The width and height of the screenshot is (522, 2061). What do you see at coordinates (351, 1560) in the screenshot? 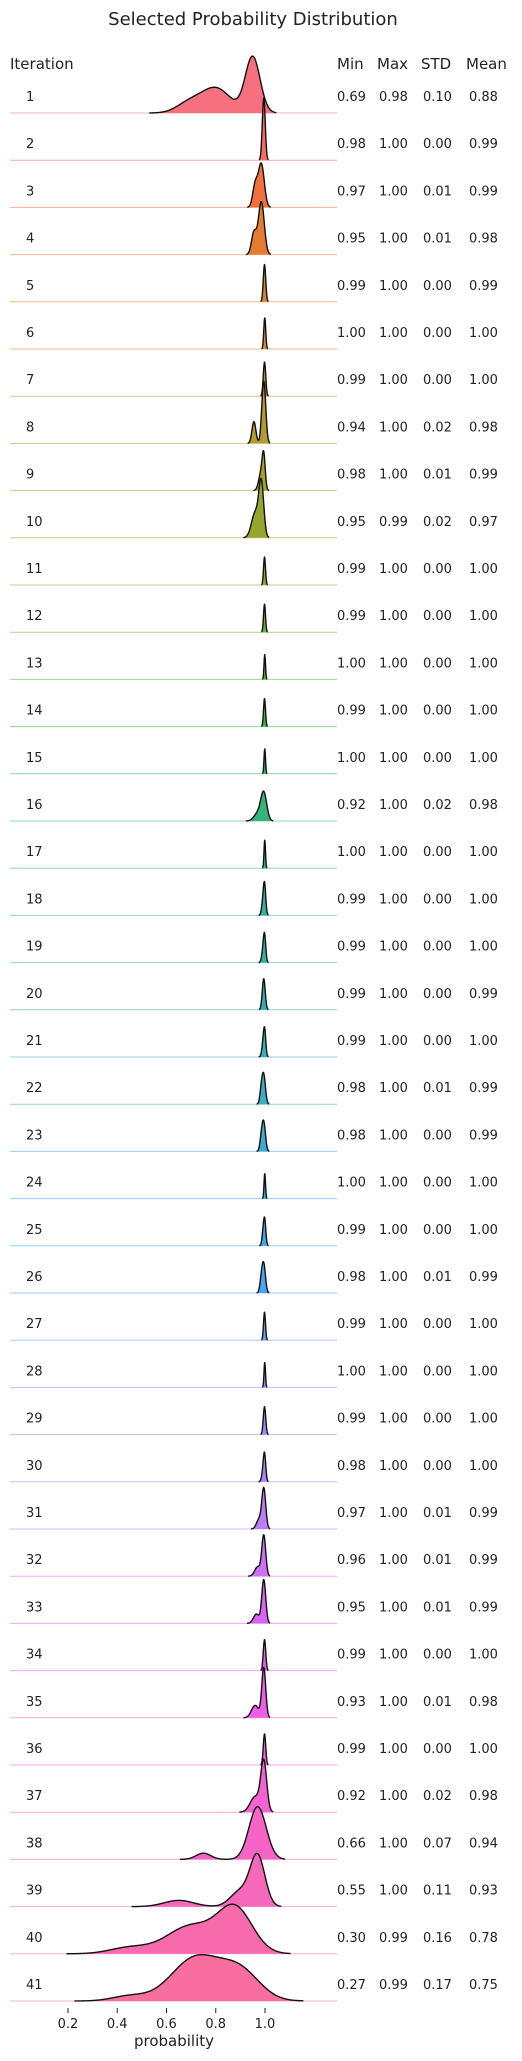
I see `stat-min: 0.96` at bounding box center [351, 1560].